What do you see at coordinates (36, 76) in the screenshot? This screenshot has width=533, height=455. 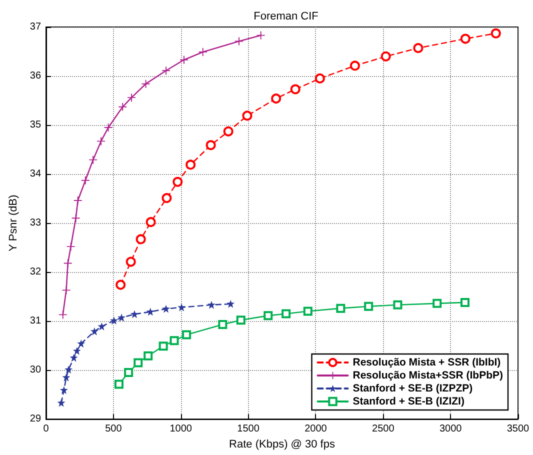 I see `y-tick-label: 36` at bounding box center [36, 76].